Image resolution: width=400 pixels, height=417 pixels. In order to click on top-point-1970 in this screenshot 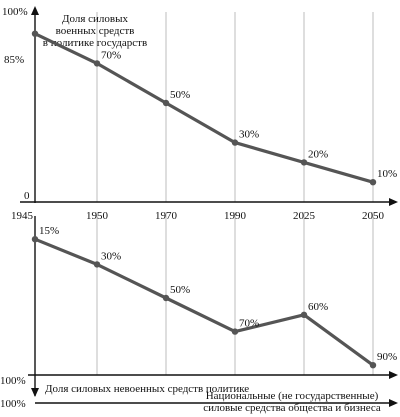, I will do `click(166, 103)`.